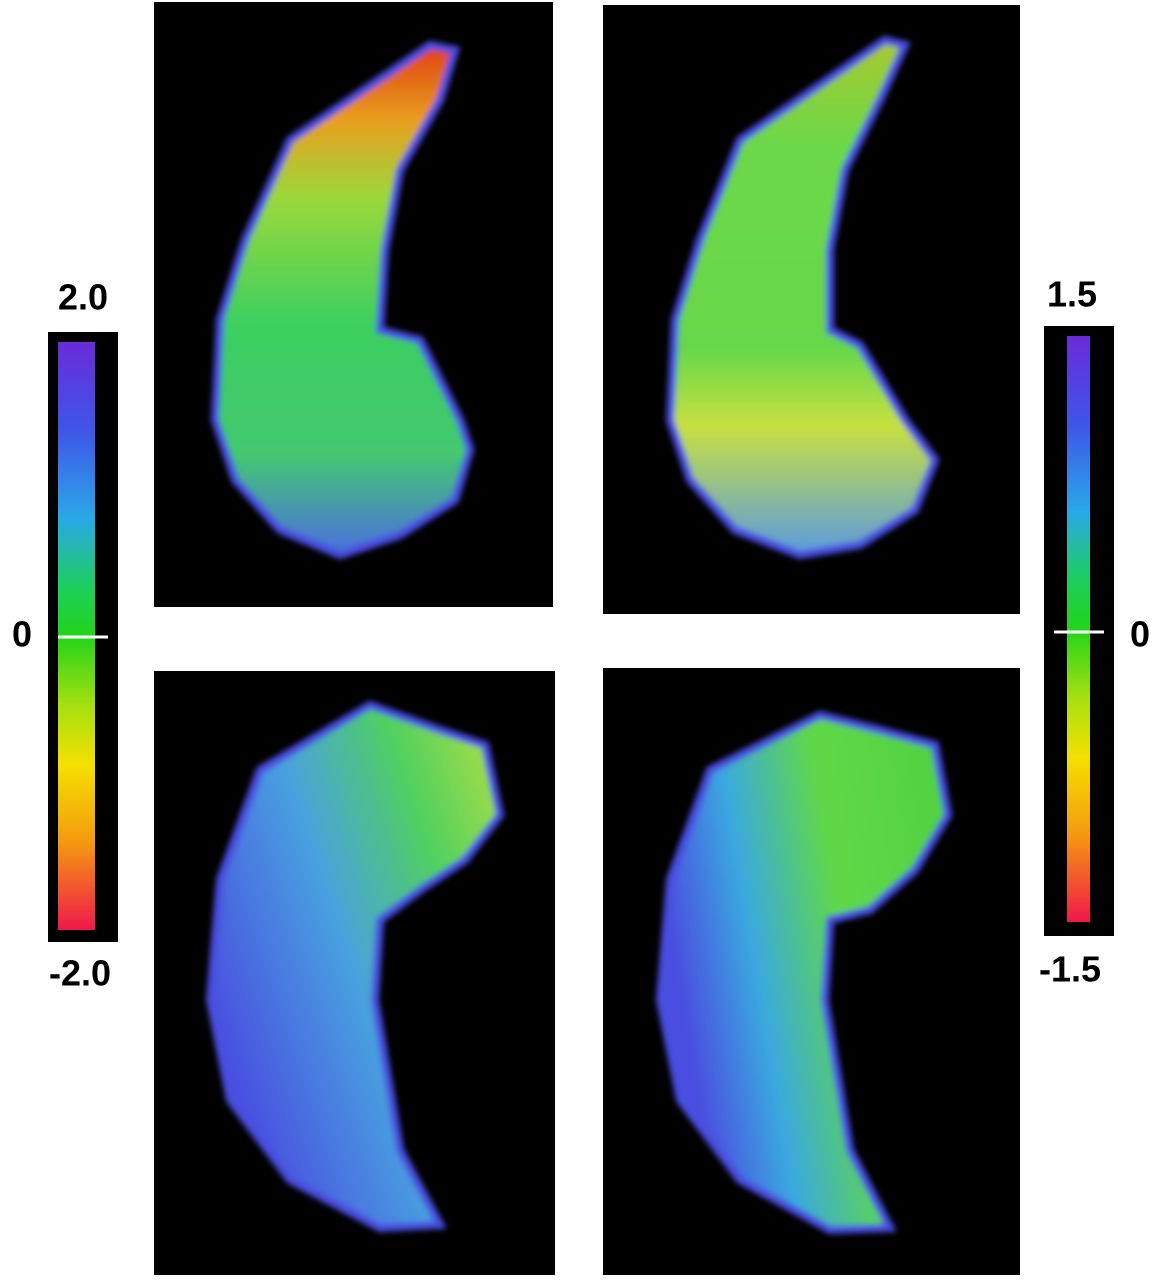 This screenshot has height=1280, width=1162. What do you see at coordinates (1078, 629) in the screenshot?
I see `colorbar` at bounding box center [1078, 629].